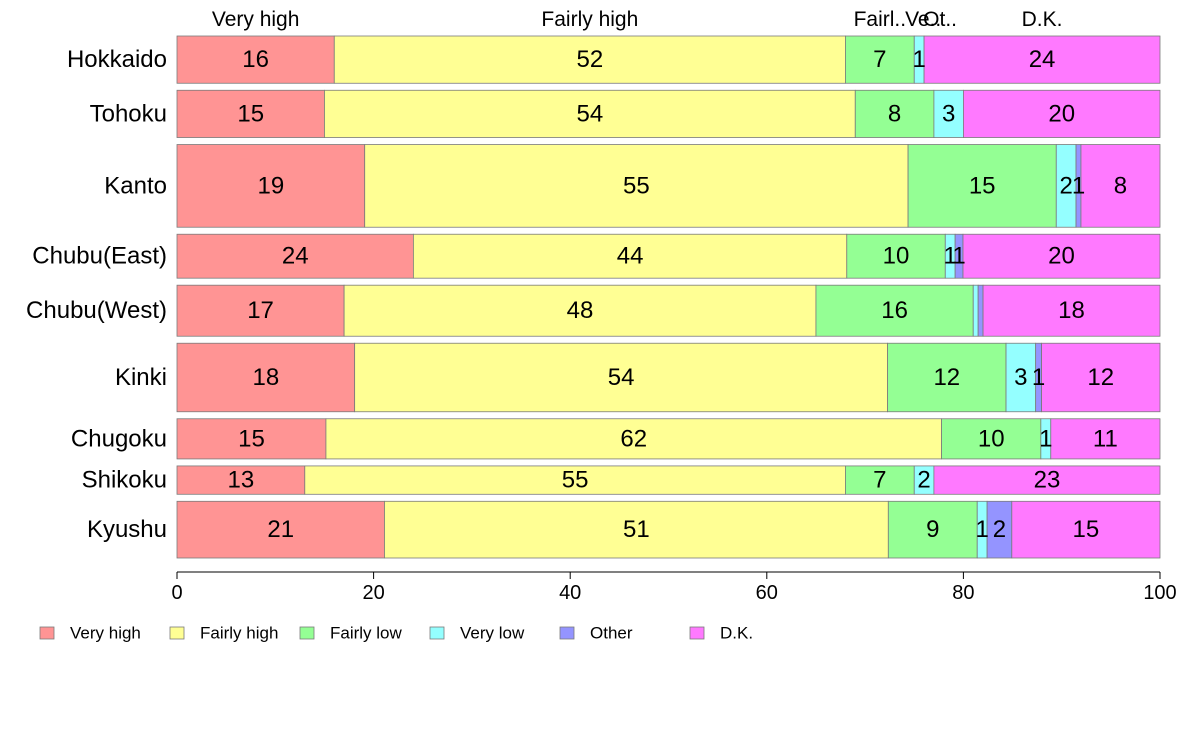  What do you see at coordinates (117, 59) in the screenshot?
I see `category-label-hokkaido: Hokkaido` at bounding box center [117, 59].